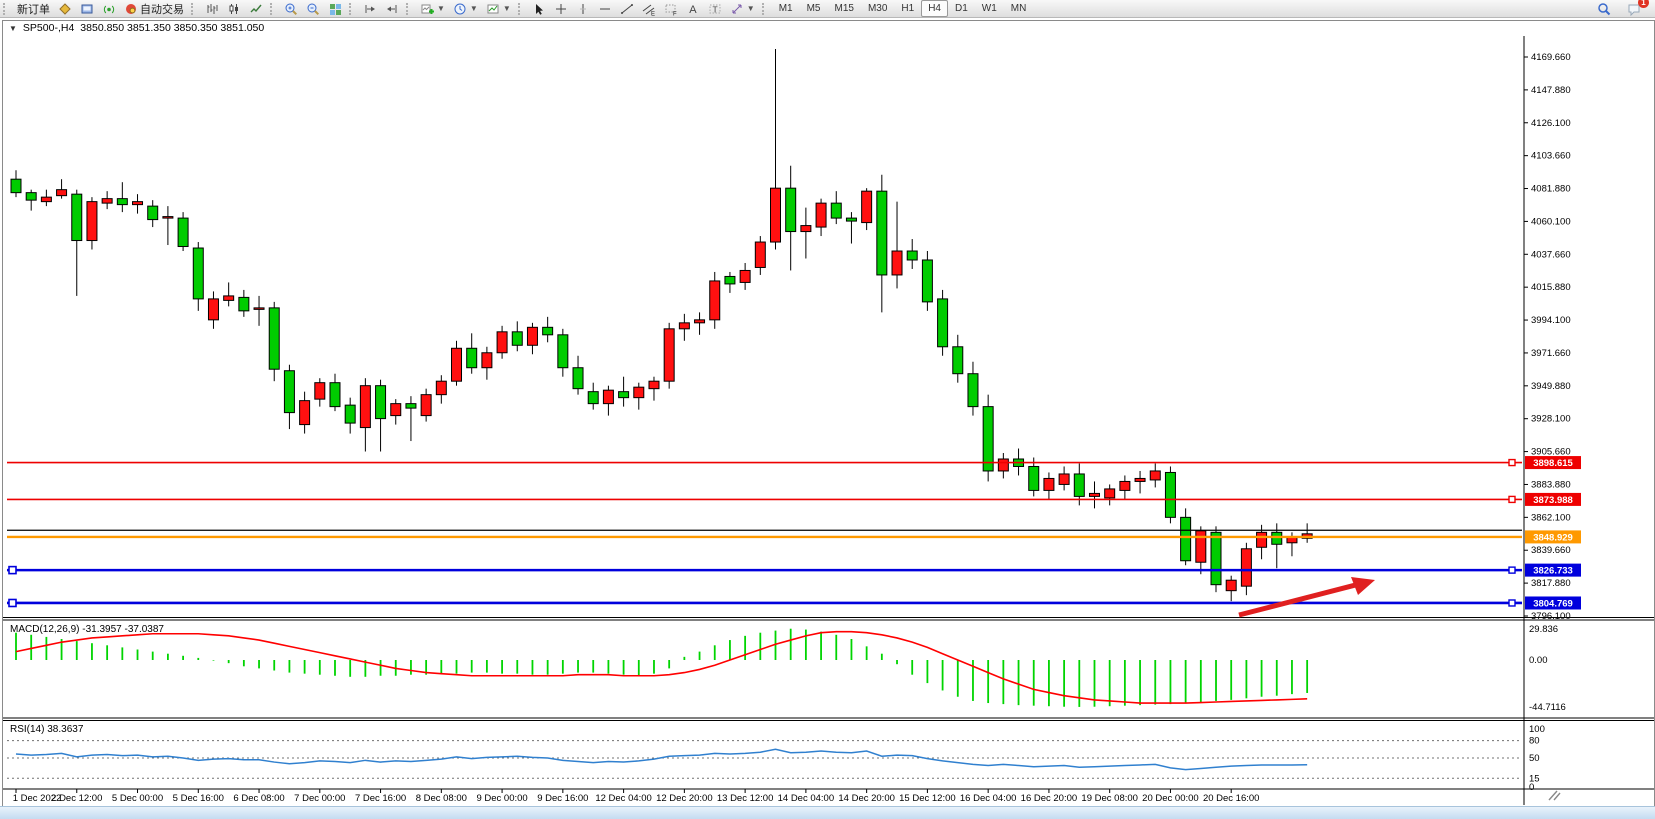 The image size is (1655, 819). Describe the element at coordinates (1551, 517) in the screenshot. I see `price-axis-label: 3862.100` at that location.